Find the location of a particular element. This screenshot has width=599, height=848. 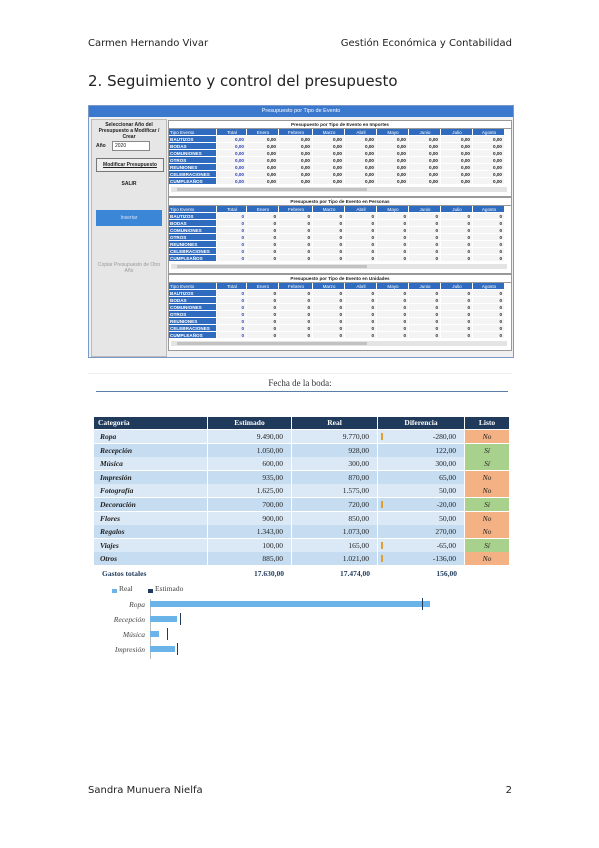

table-cell: 1.625,00 is located at coordinates (250, 491).